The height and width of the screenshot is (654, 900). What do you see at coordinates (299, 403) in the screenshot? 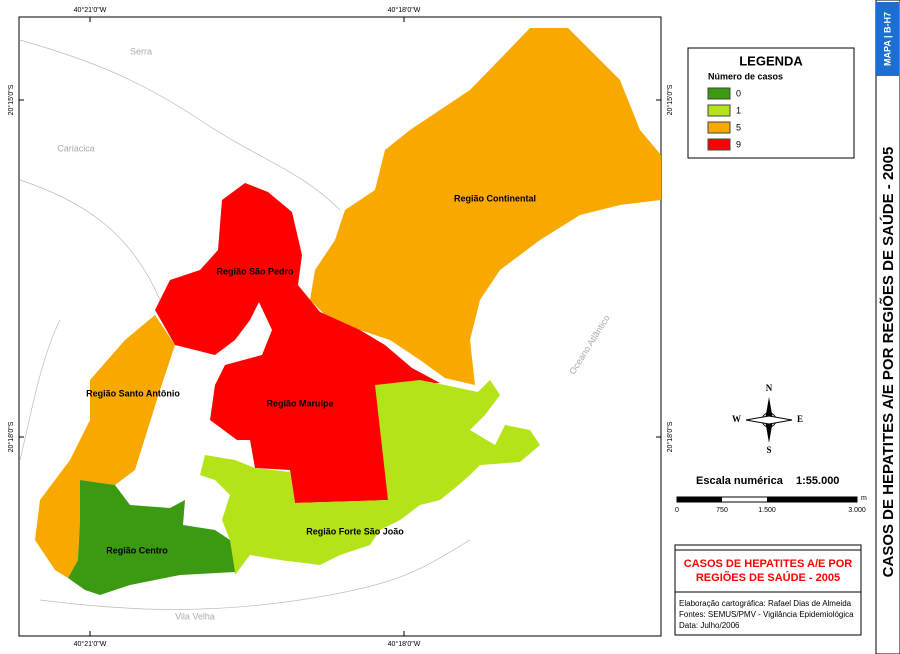
I see `region-label: Região Maruípe` at bounding box center [299, 403].